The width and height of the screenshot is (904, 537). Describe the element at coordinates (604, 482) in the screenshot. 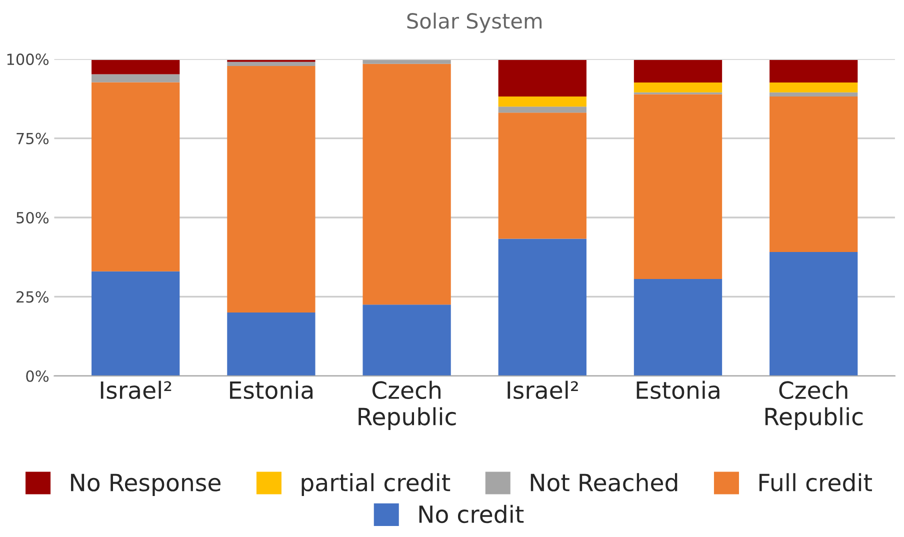

I see `legend-label: Not Reached` at that location.